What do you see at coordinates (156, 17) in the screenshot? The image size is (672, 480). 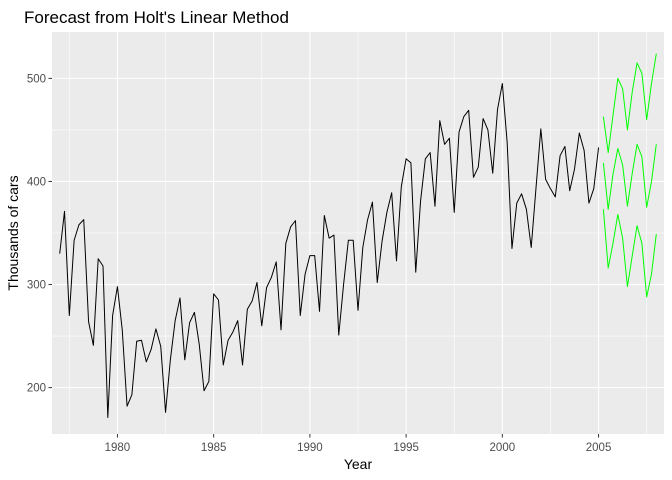 I see `chart-title: Forecast from Holt's Linear Method` at bounding box center [156, 17].